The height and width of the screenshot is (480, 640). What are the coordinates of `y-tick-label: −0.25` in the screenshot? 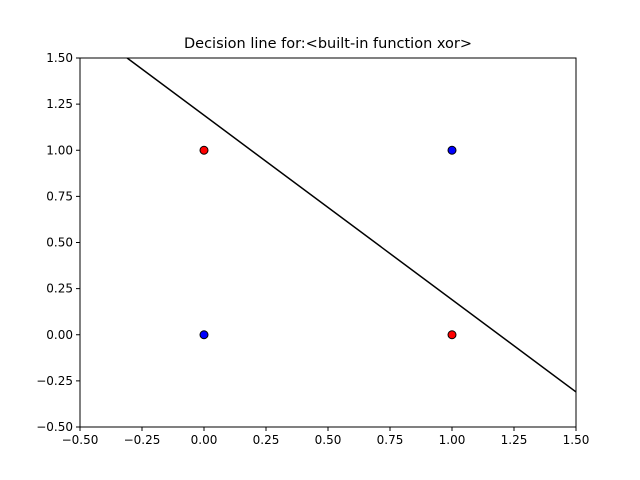 It's located at (54, 381).